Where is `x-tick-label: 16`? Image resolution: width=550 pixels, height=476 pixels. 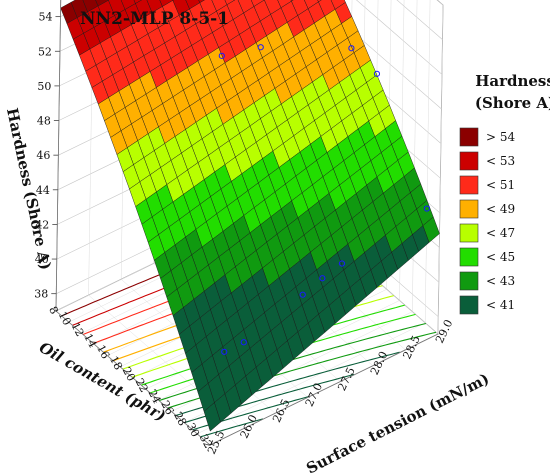
x-tick-label: 16 is located at coordinates (103, 352).